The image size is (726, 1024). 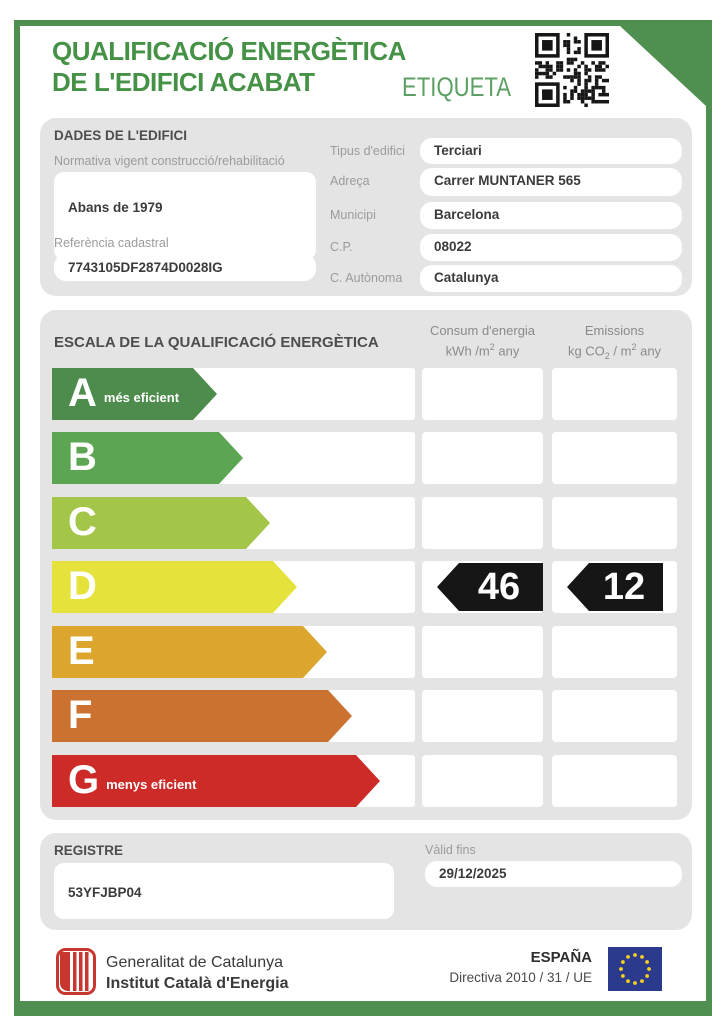 I want to click on consum-cell-e, so click(x=482, y=652).